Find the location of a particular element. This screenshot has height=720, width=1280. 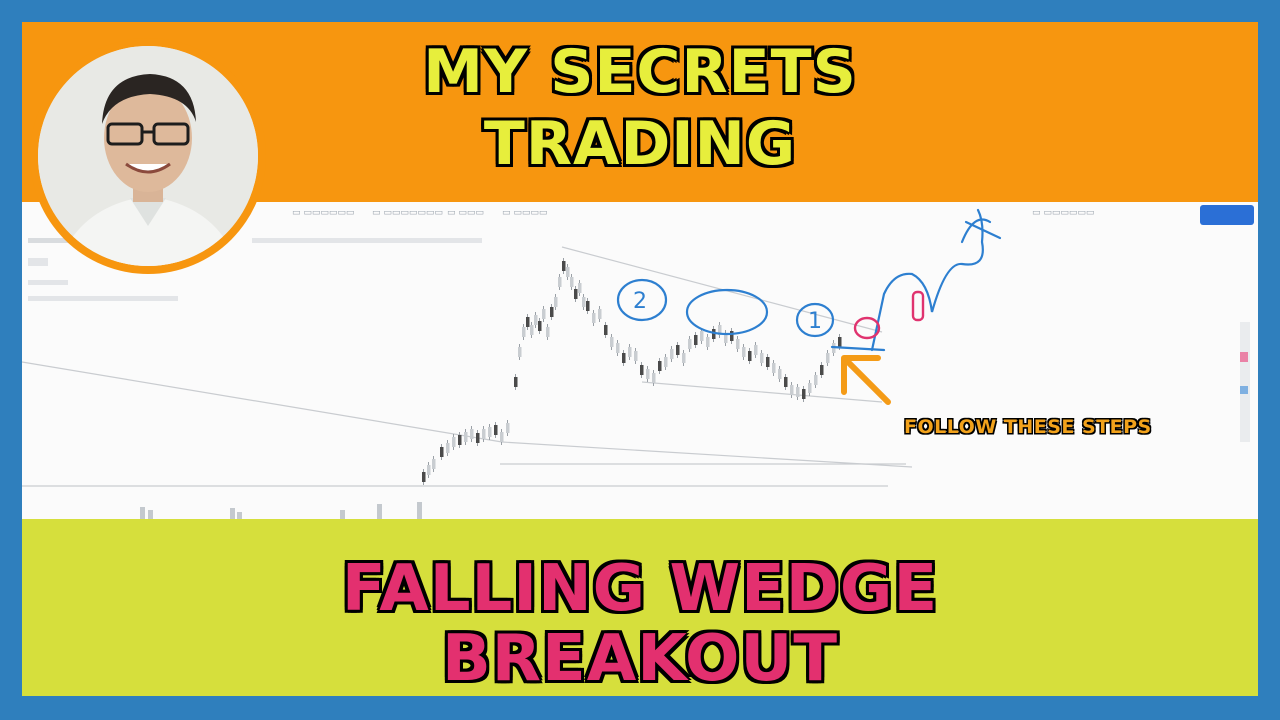

blue-step-labels: 2 1 is located at coordinates (727, 311).